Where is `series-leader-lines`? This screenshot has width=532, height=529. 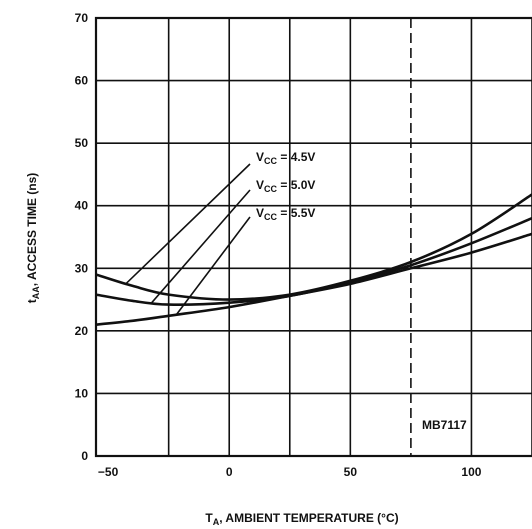
series-leader-lines is located at coordinates (187, 239).